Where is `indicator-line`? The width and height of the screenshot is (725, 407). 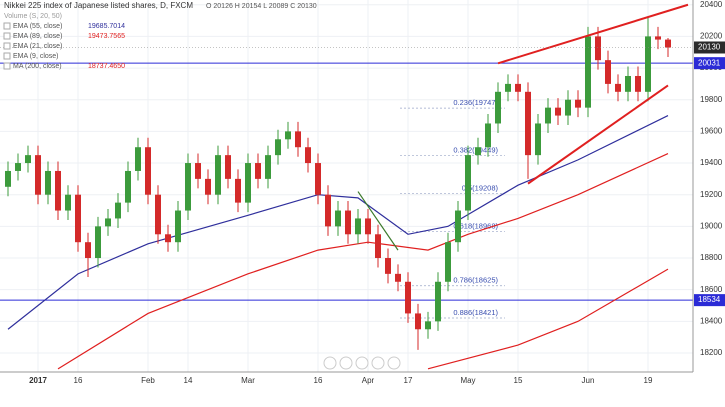
indicator-line is located at coordinates (548, 319).